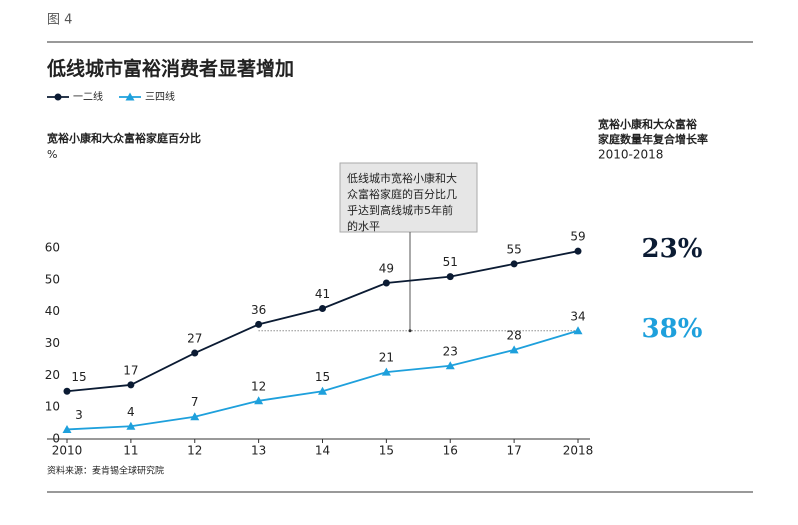 The height and width of the screenshot is (525, 798). What do you see at coordinates (52, 248) in the screenshot?
I see `y-tick-label: 60` at bounding box center [52, 248].